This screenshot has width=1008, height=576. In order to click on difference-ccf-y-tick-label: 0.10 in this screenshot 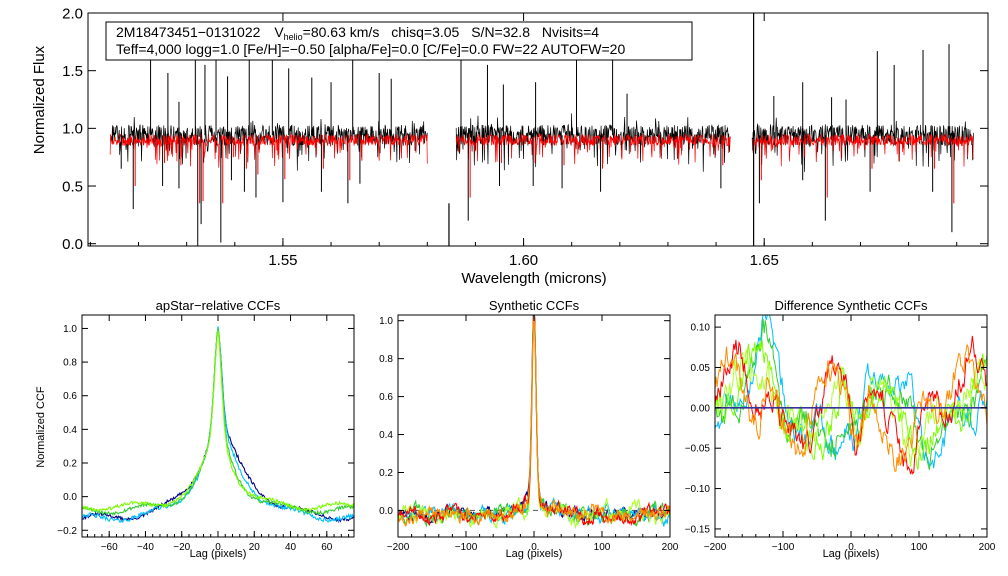, I will do `click(701, 328)`.